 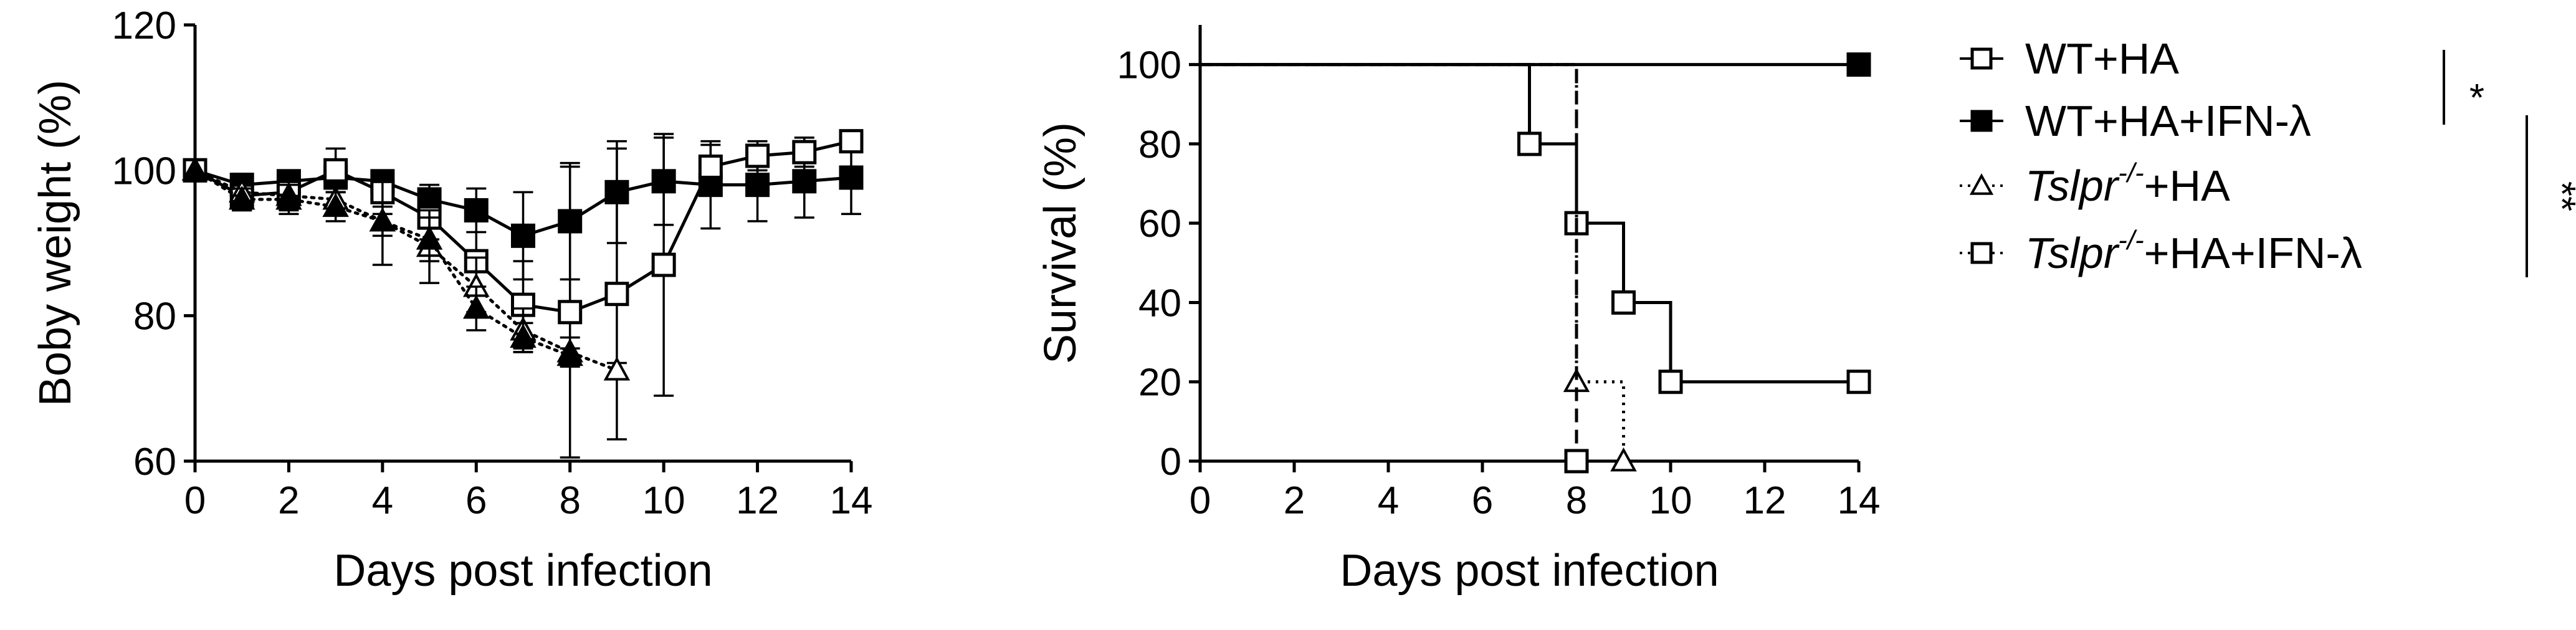 I want to click on legend-label-suffix: +HA+IFN-λ, so click(x=2253, y=253).